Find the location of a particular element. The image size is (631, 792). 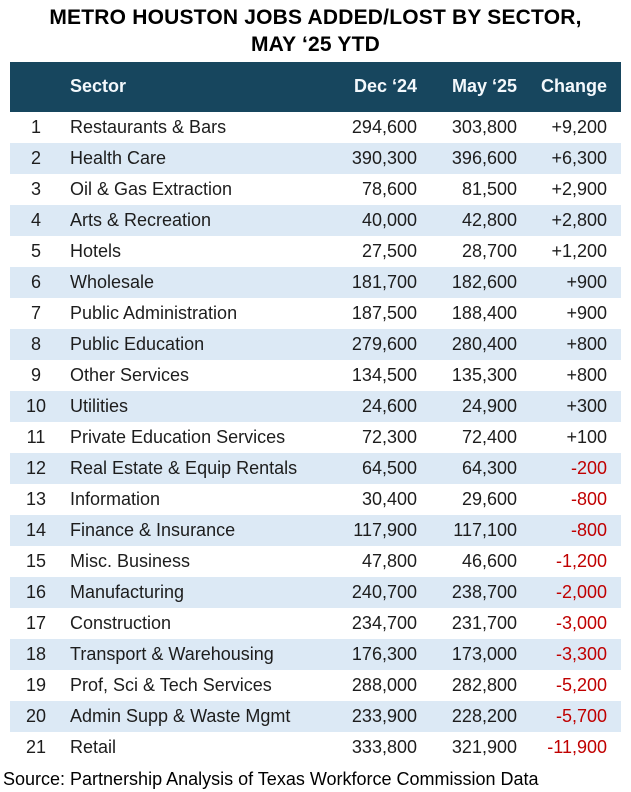

cell-may25: 231,700 is located at coordinates (484, 622).